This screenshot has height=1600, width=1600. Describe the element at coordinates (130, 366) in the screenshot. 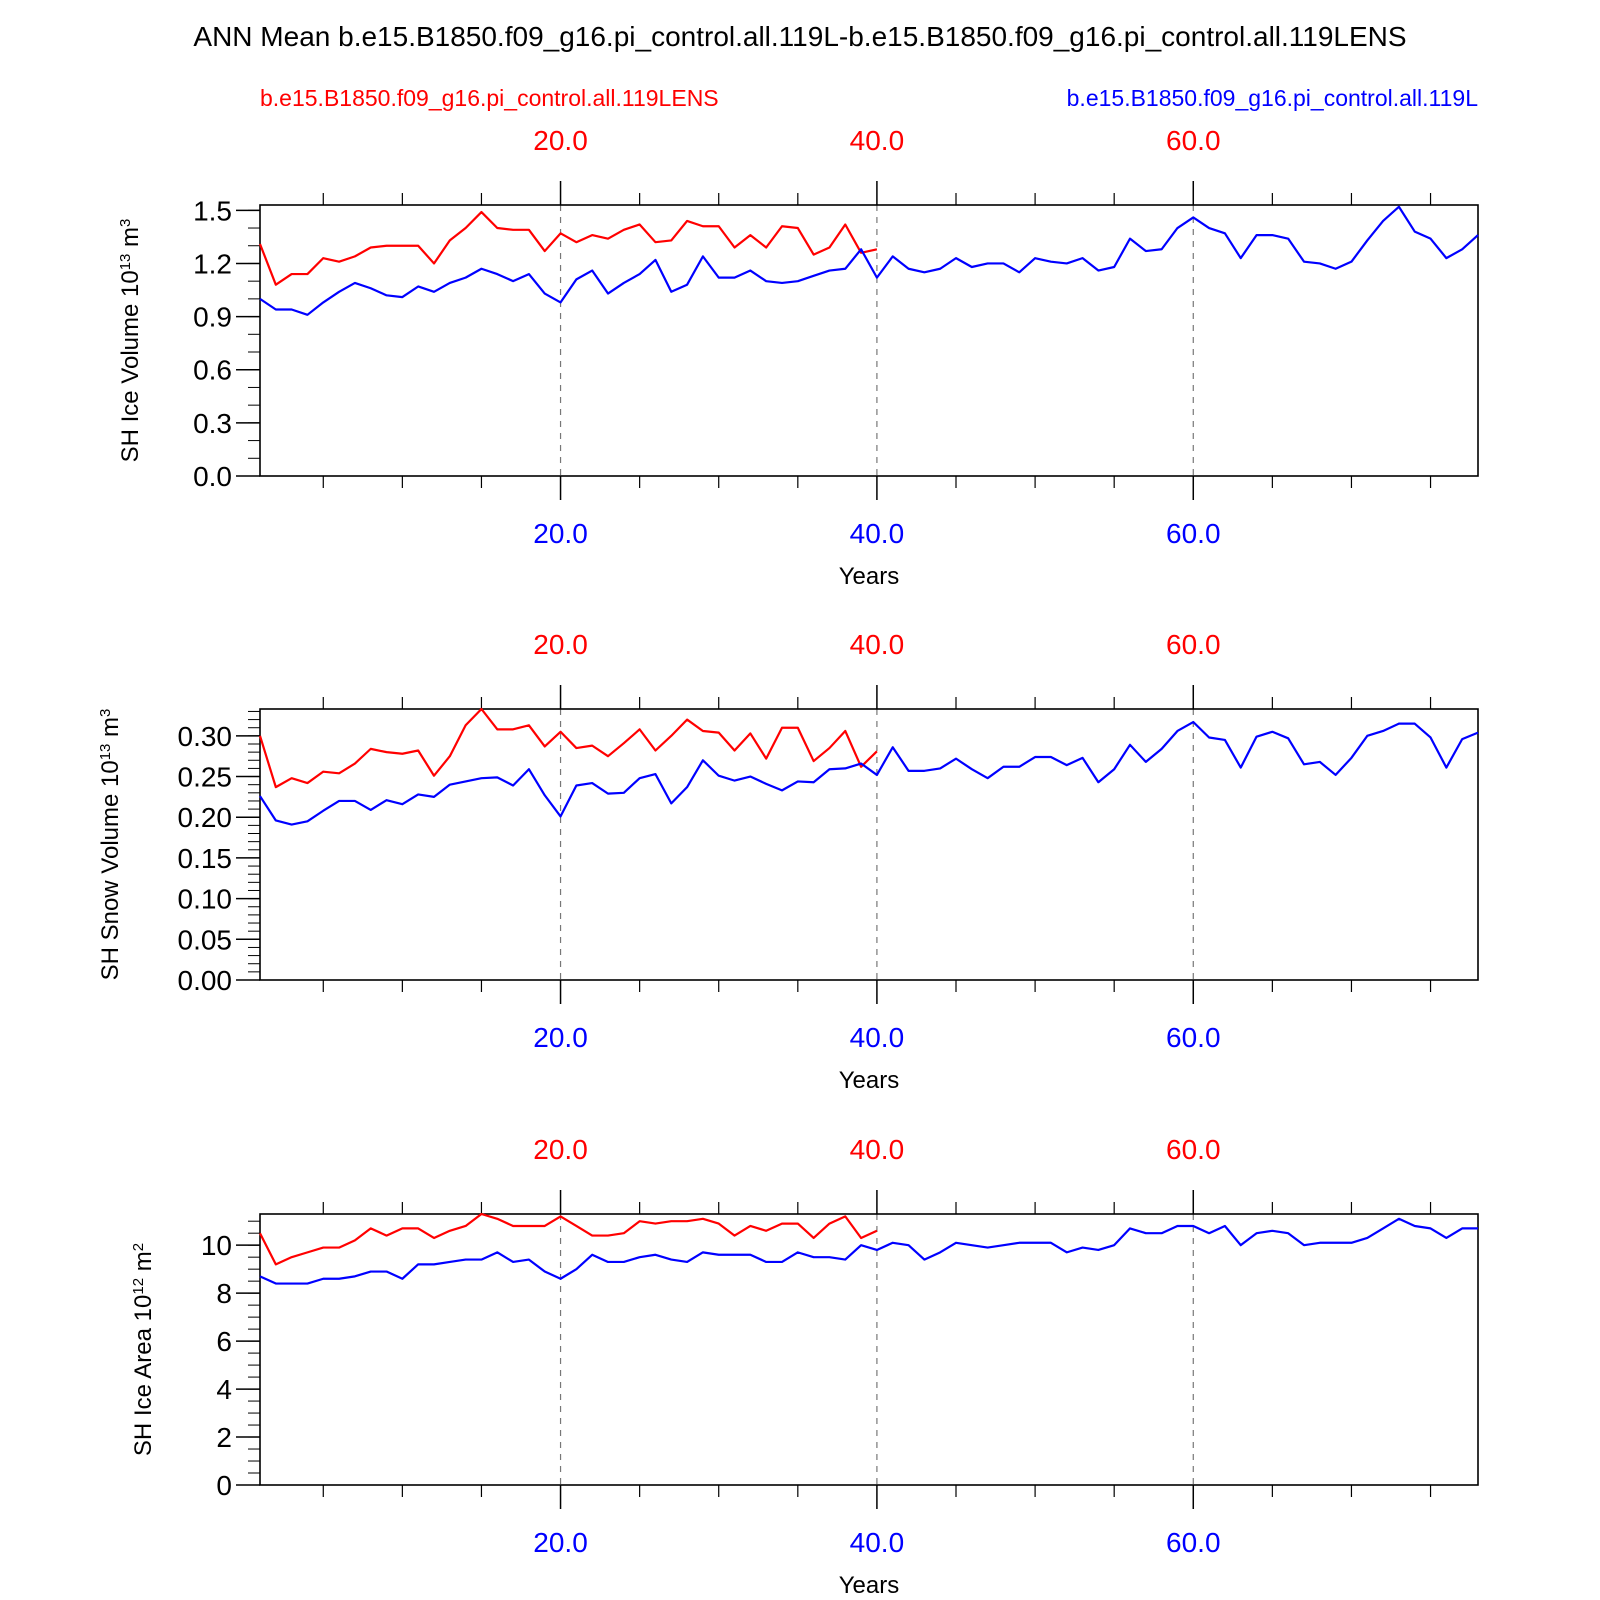

I see `y-axis-label-text: SH Ice Volume 10` at that location.